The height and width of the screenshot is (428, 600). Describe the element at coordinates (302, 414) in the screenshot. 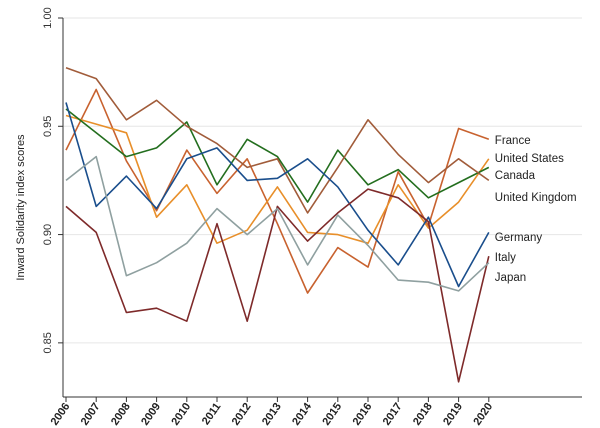

I see `x-tick-label: 2014` at that location.